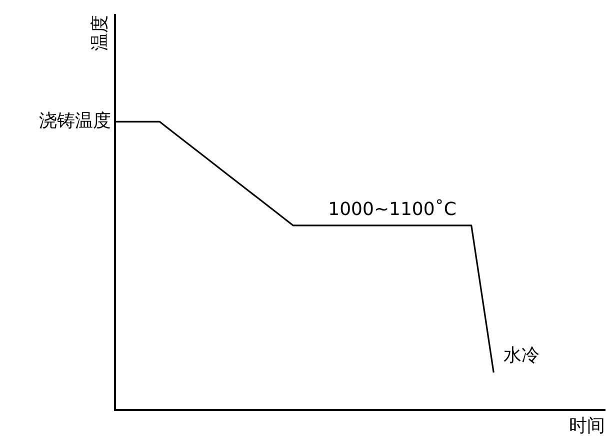  I want to click on text: 浇铸温度, so click(75, 121).